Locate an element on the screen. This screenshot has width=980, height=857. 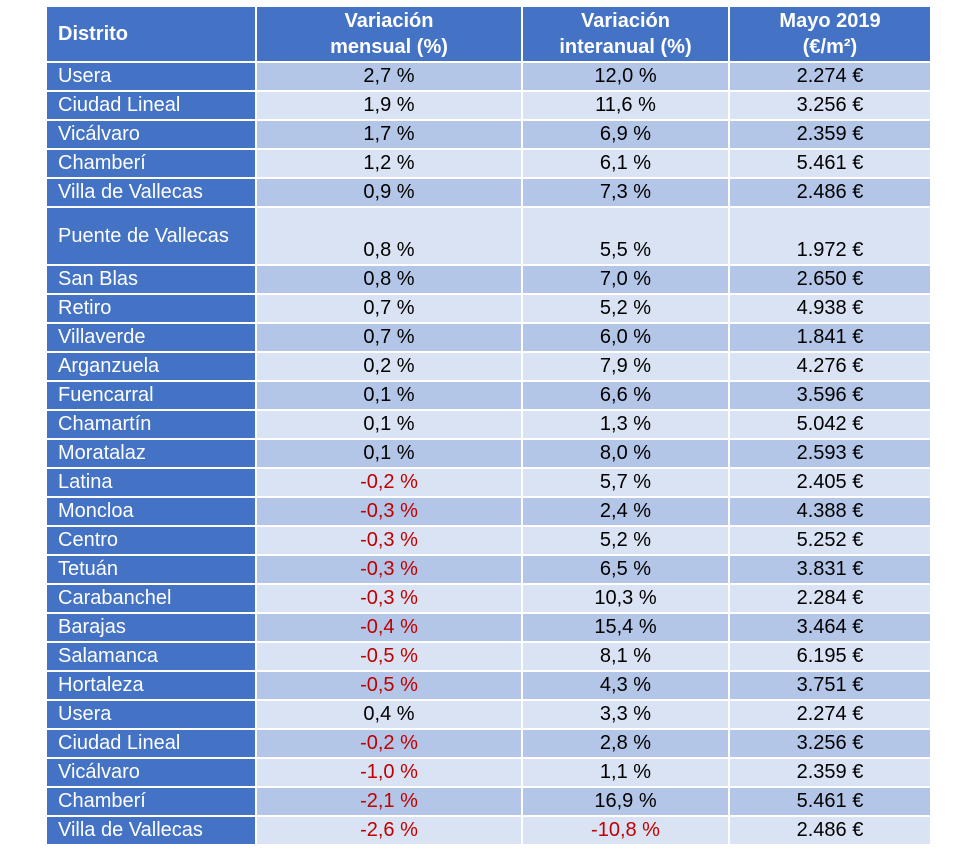
price-cell: 2.405 € is located at coordinates (830, 483).